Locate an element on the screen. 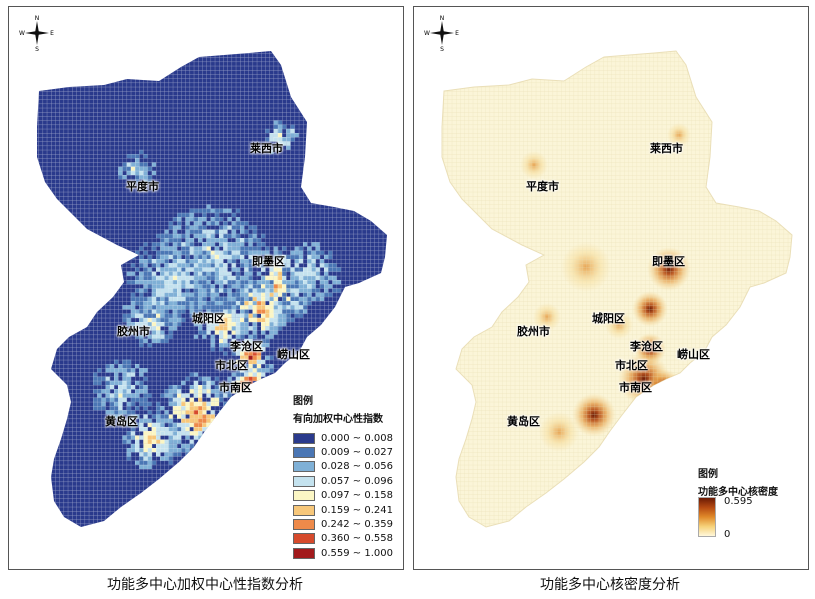 This screenshot has width=815, height=599. legend-class-label: 0.057 ~ 0.096 is located at coordinates (357, 481).